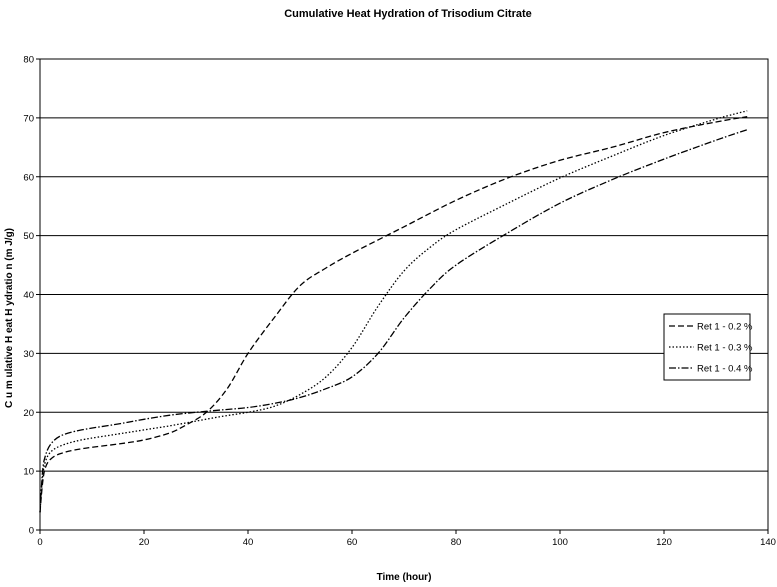 The image size is (777, 587). I want to click on legend-box, so click(707, 347).